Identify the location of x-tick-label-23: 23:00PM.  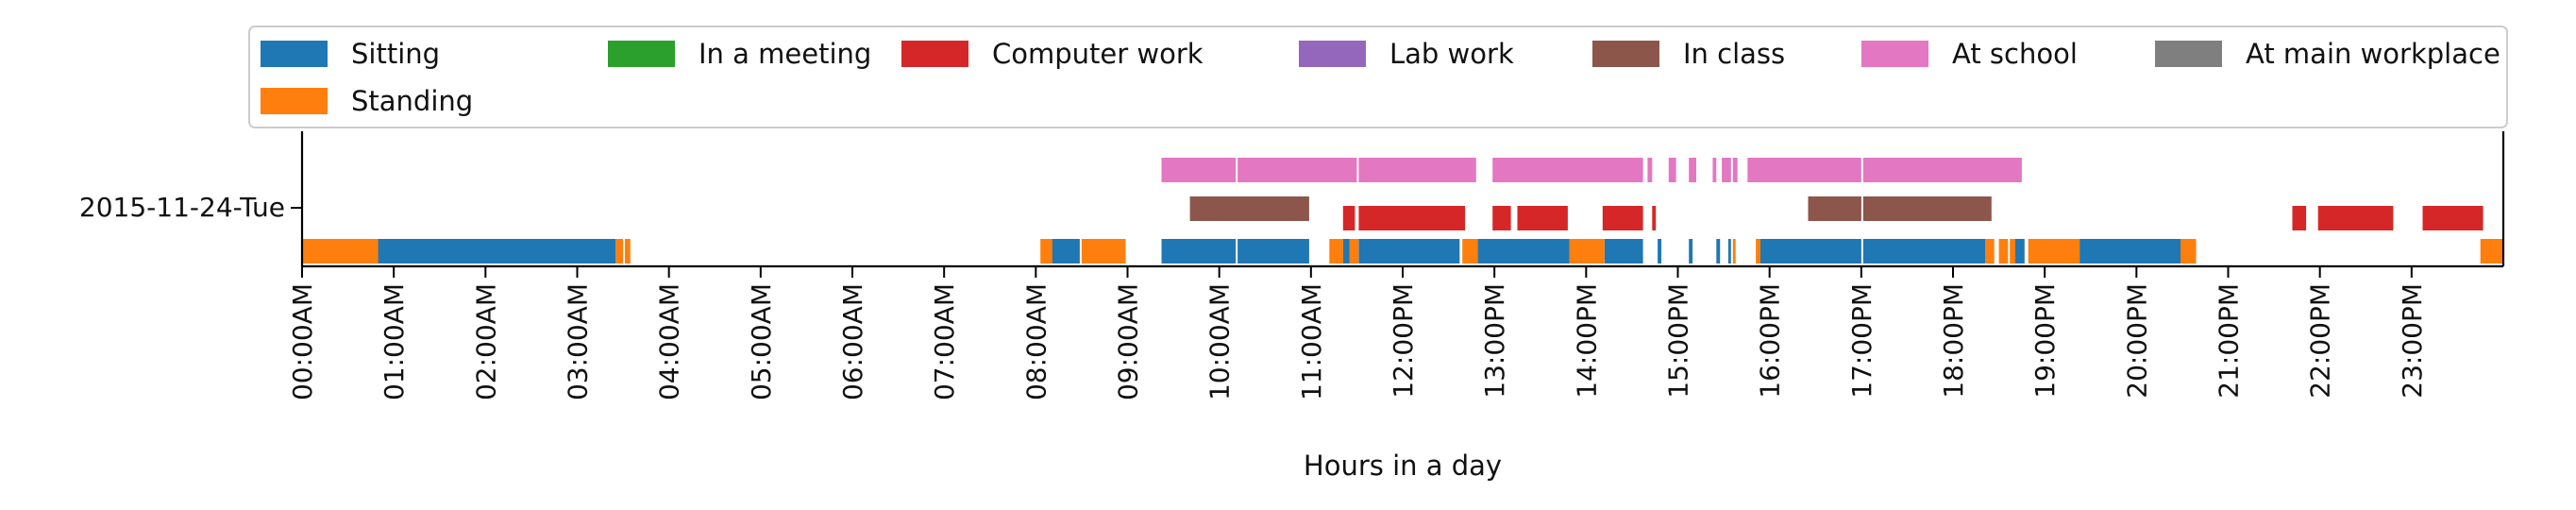
(2412, 341).